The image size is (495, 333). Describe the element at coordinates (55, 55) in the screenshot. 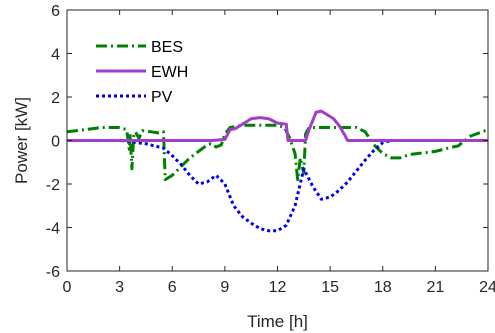

I see `y-tick-label: 4` at that location.